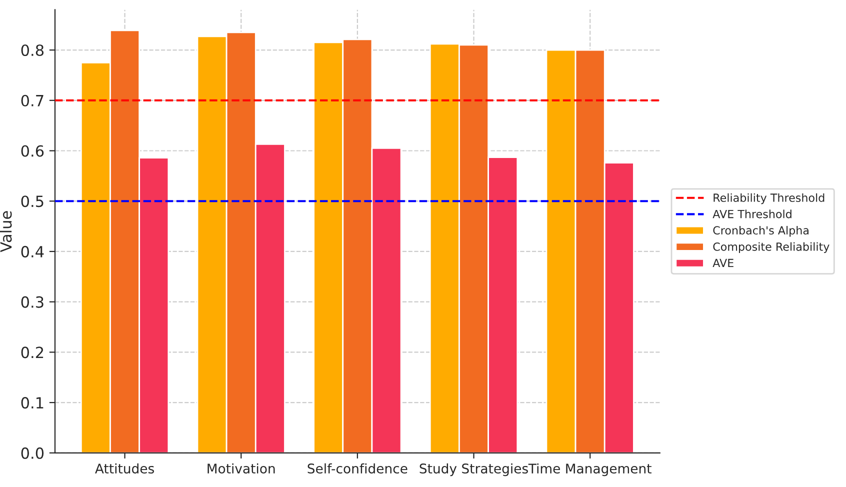  What do you see at coordinates (771, 248) in the screenshot?
I see `legend-label: Composite Reliability` at bounding box center [771, 248].